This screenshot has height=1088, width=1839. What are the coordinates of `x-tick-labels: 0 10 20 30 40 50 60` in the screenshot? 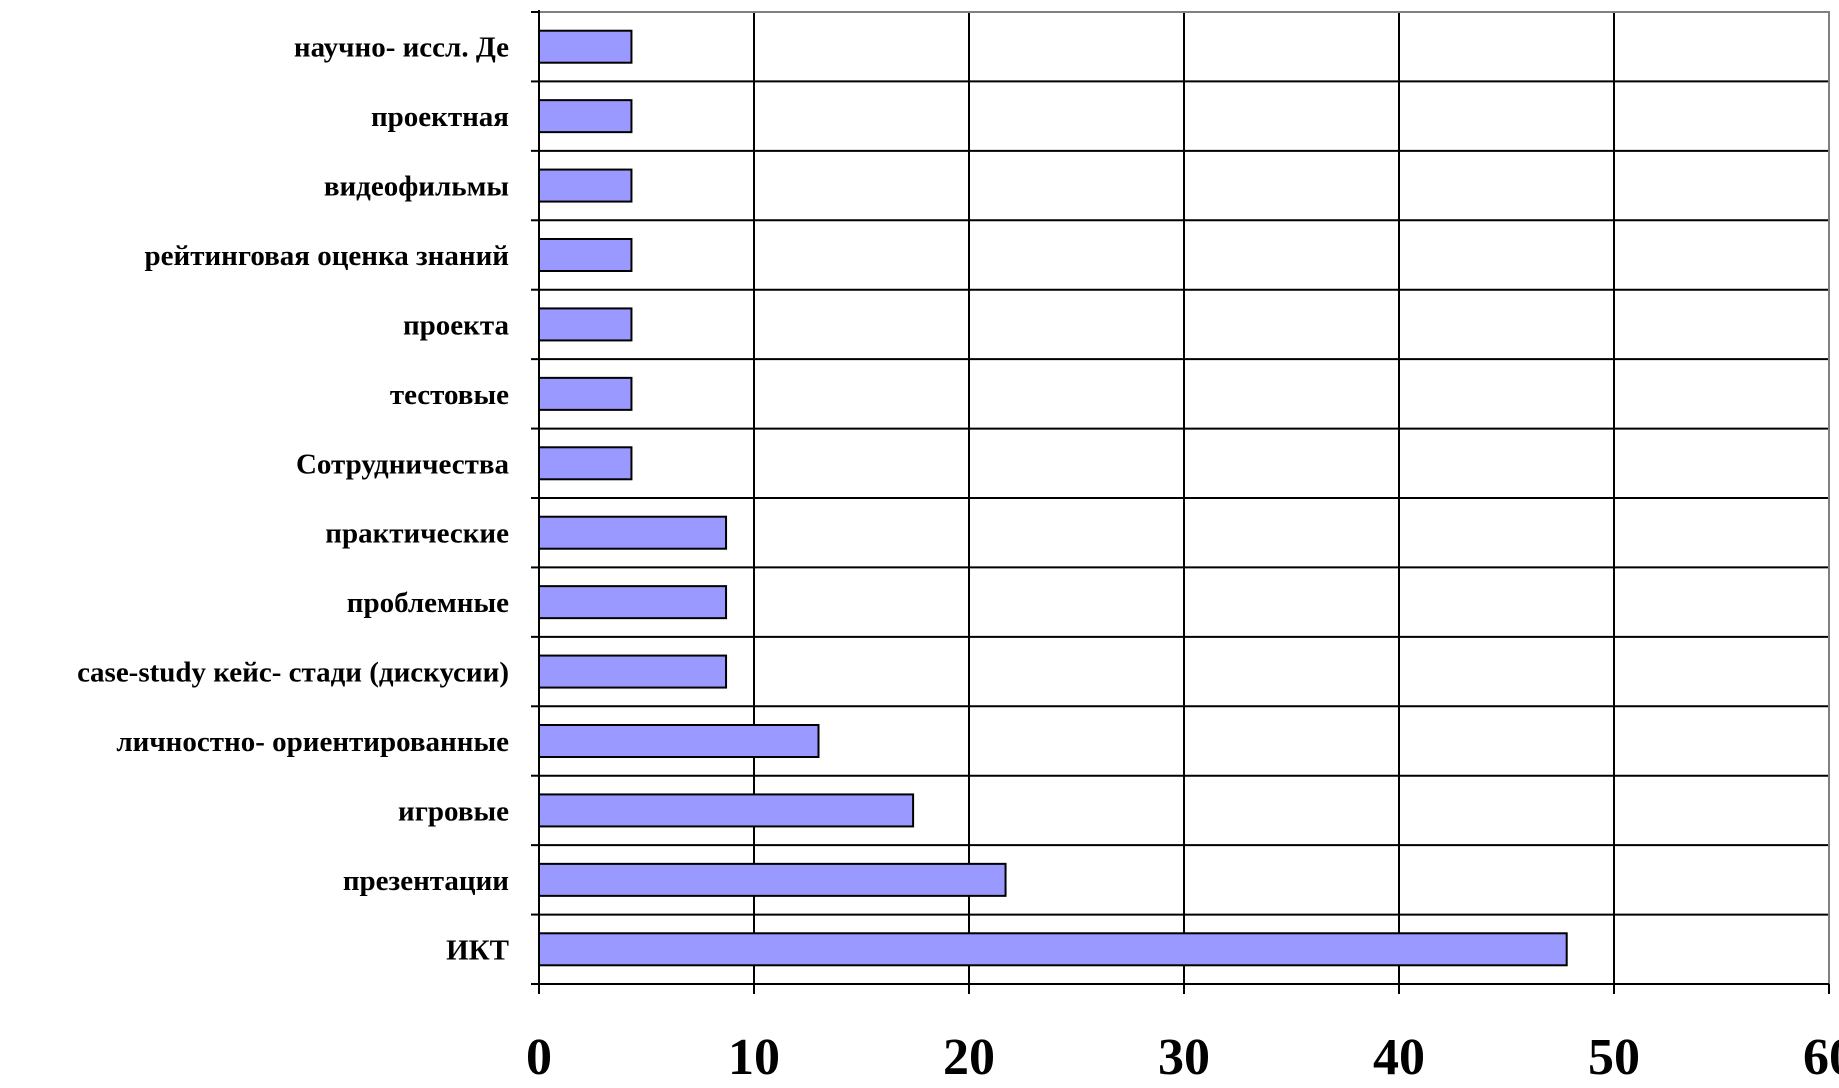 It's located at (1182, 1057).